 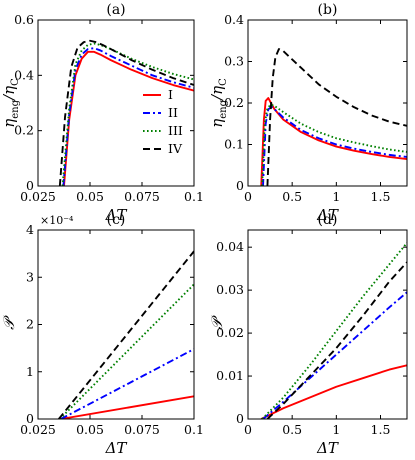 I want to click on panel-label: (a), so click(x=115, y=10).